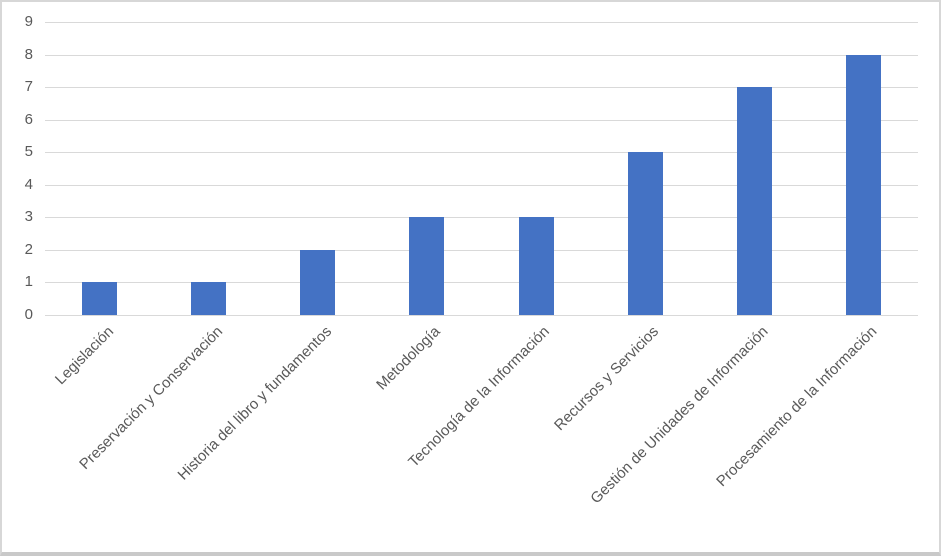  Describe the element at coordinates (28, 87) in the screenshot. I see `y-axis-tick-label: 7` at that location.